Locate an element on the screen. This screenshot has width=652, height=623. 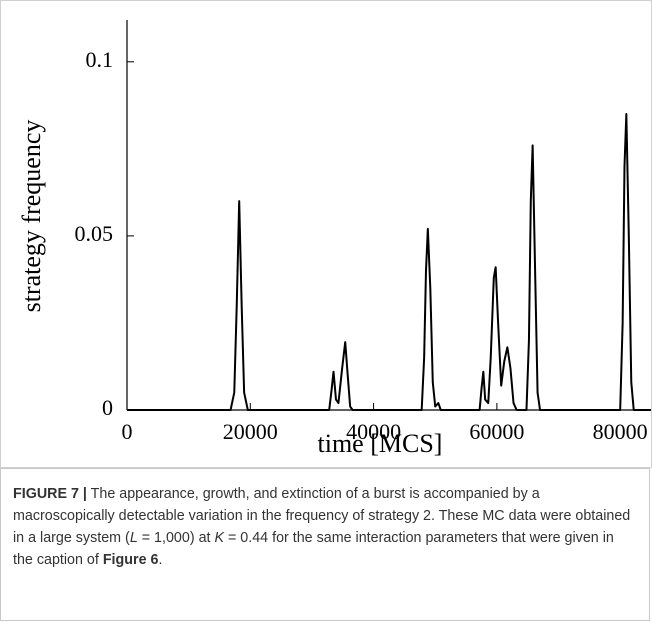
x-tick-label: 0 is located at coordinates (127, 431).